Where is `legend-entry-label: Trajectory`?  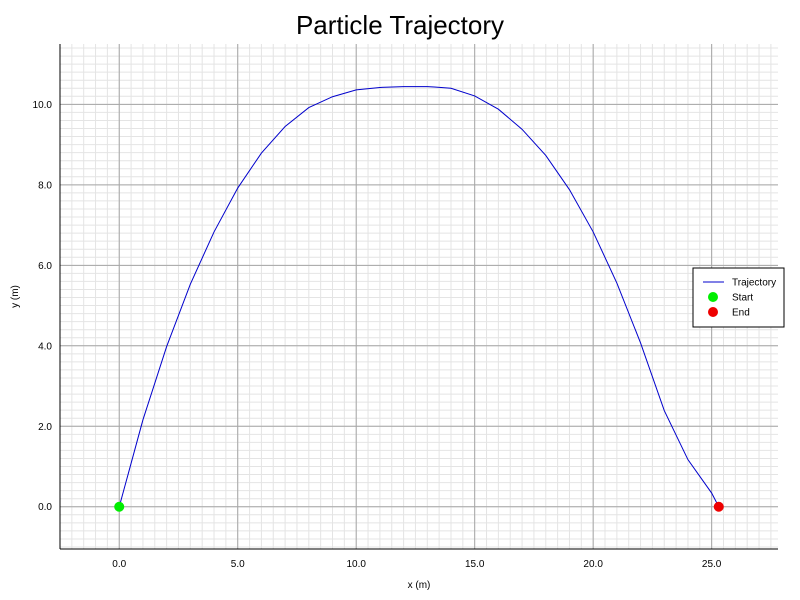 legend-entry-label: Trajectory is located at coordinates (754, 283).